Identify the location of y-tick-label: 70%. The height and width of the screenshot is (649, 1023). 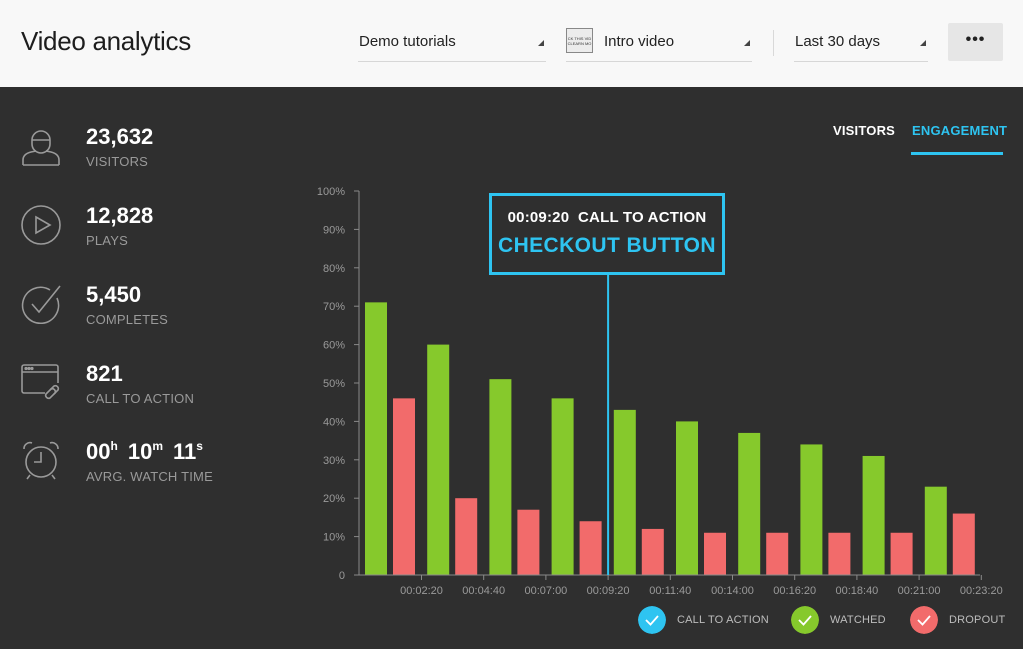
(334, 307).